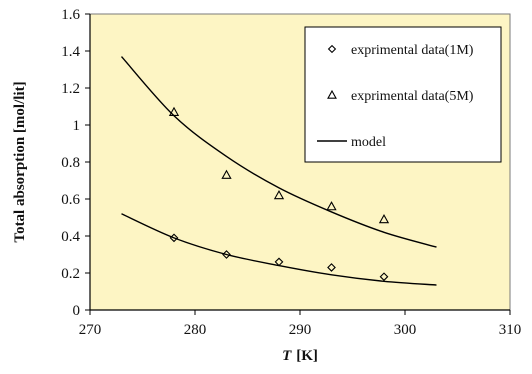  Describe the element at coordinates (70, 15) in the screenshot. I see `y-tick-label: 1.6` at that location.